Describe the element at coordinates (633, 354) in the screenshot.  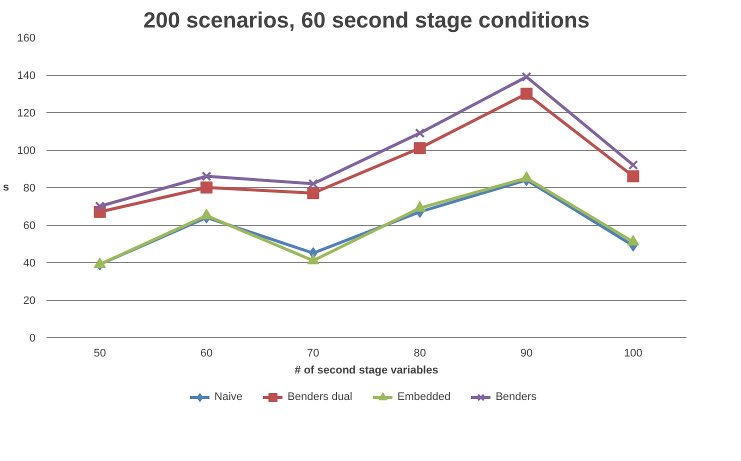
I see `x-tick-label: 100` at that location.